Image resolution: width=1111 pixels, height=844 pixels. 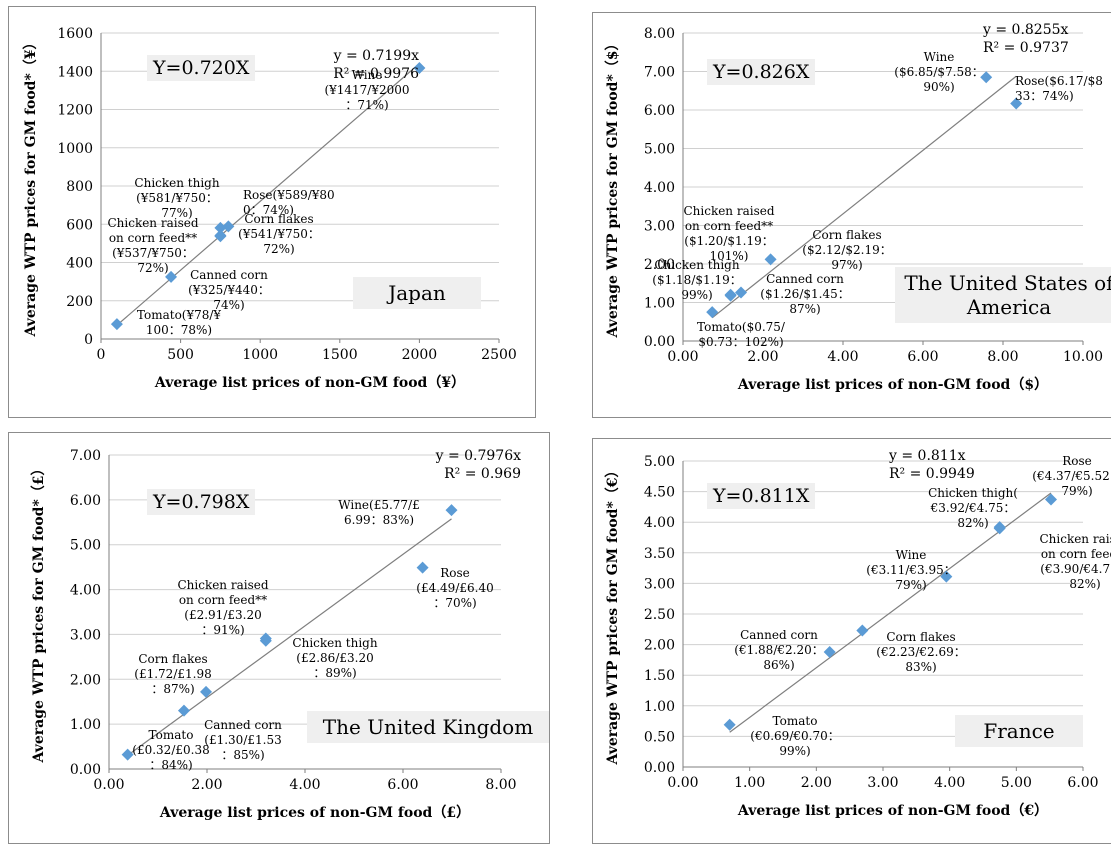 What do you see at coordinates (428, 727) in the screenshot?
I see `country-label: The United Kingdom` at bounding box center [428, 727].